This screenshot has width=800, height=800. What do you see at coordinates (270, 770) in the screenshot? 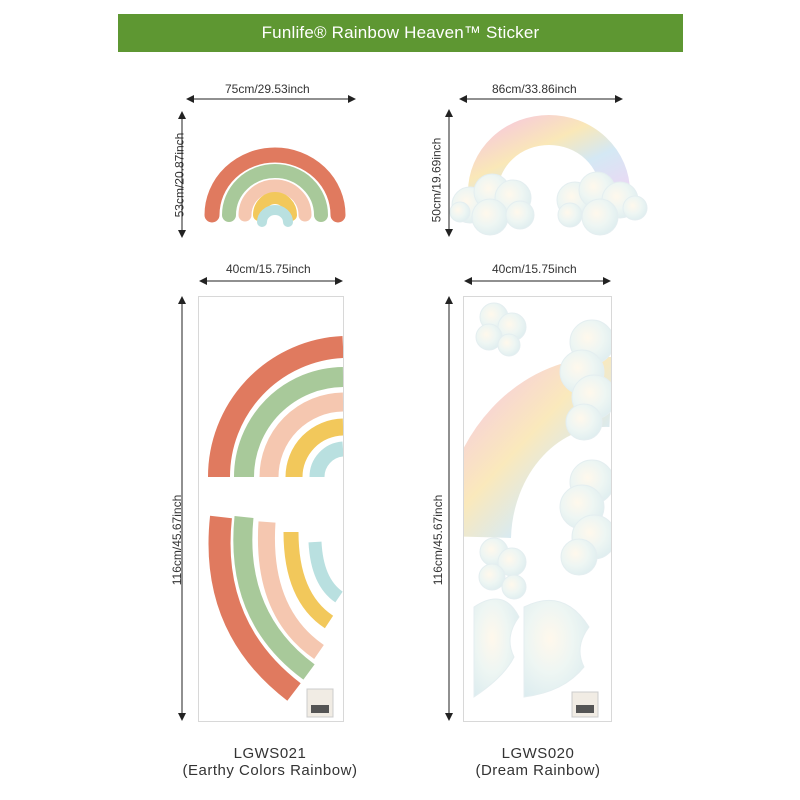
I see `left-product-name: (Earthy Colors Rainbow)` at bounding box center [270, 770].